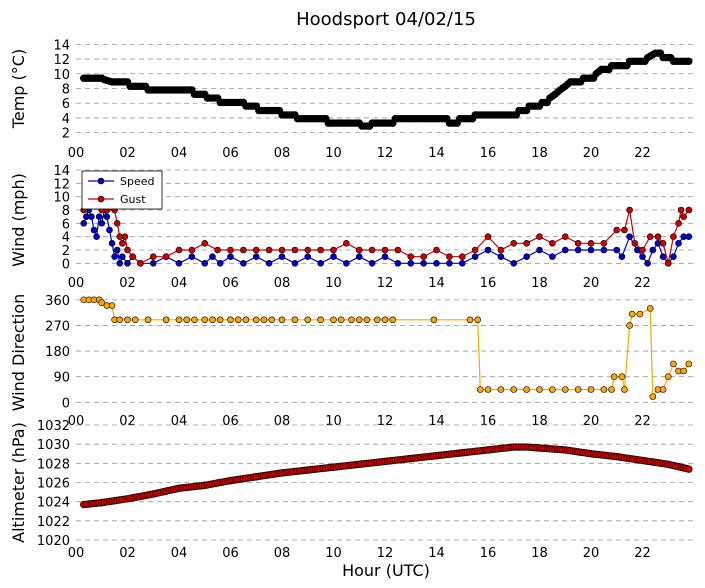 The image size is (705, 588). I want to click on dir-xtick-label: 10, so click(333, 421).